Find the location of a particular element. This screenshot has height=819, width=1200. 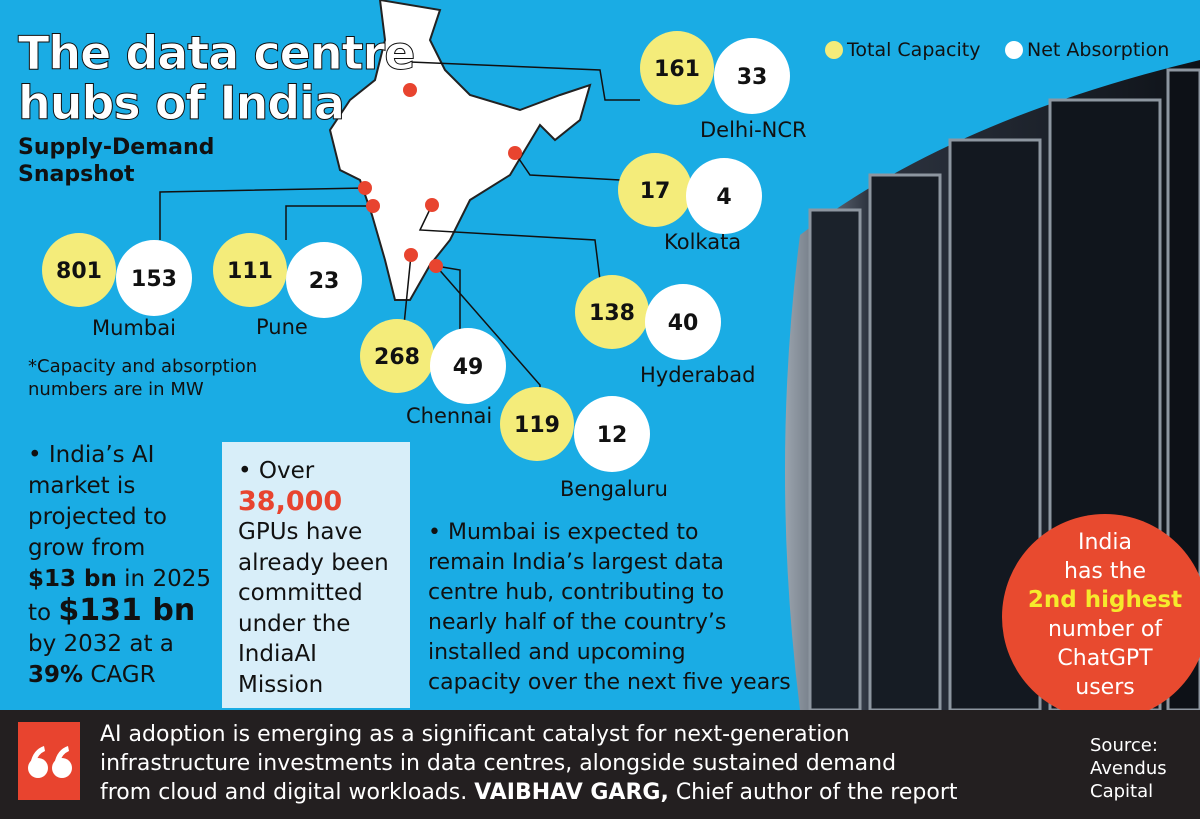

net-absorption-value: 12 is located at coordinates (612, 435).